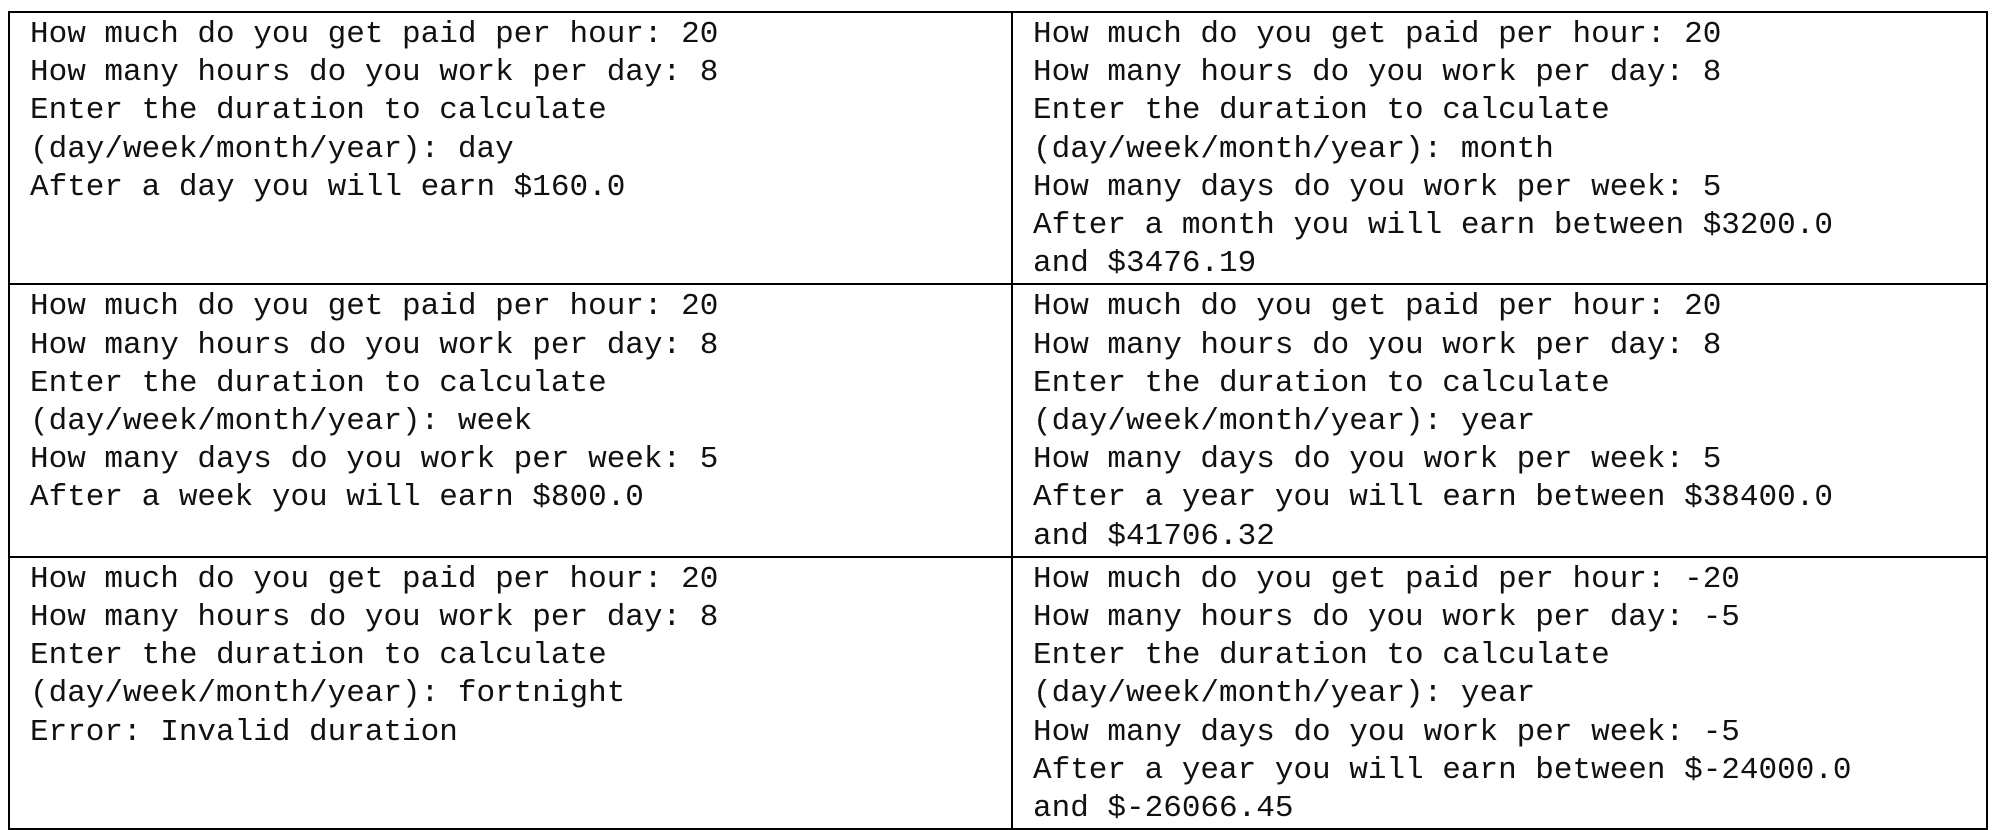 Image resolution: width=1996 pixels, height=830 pixels. I want to click on output-line: How many hours do you work per day: -5, so click(1386, 618).